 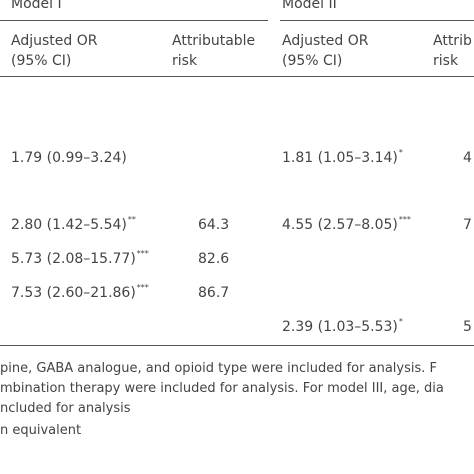 I want to click on row-2-m1-or: 2.80 (1.42–5.54)**, so click(x=73, y=224).